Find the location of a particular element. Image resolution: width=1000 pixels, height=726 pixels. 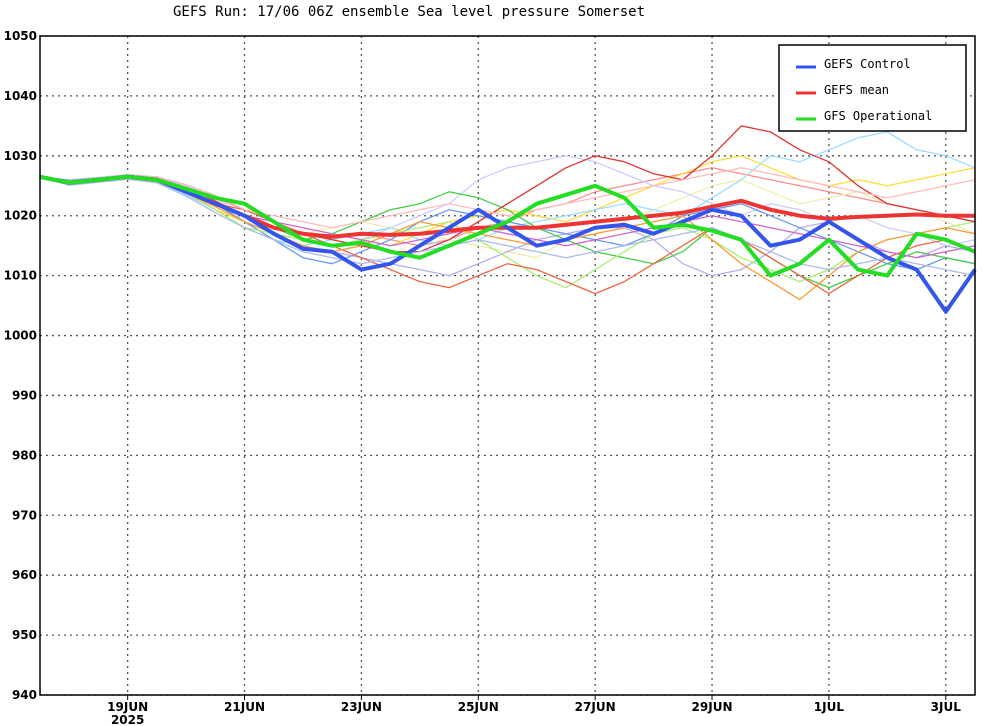

legend: GEFS Control GEFS mean GFS Operational is located at coordinates (872, 88).